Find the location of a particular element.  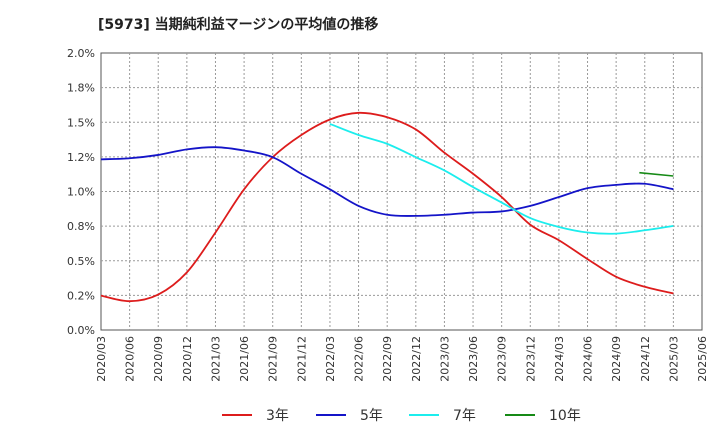

x-tick-label: 2025/06 is located at coordinates (702, 359).